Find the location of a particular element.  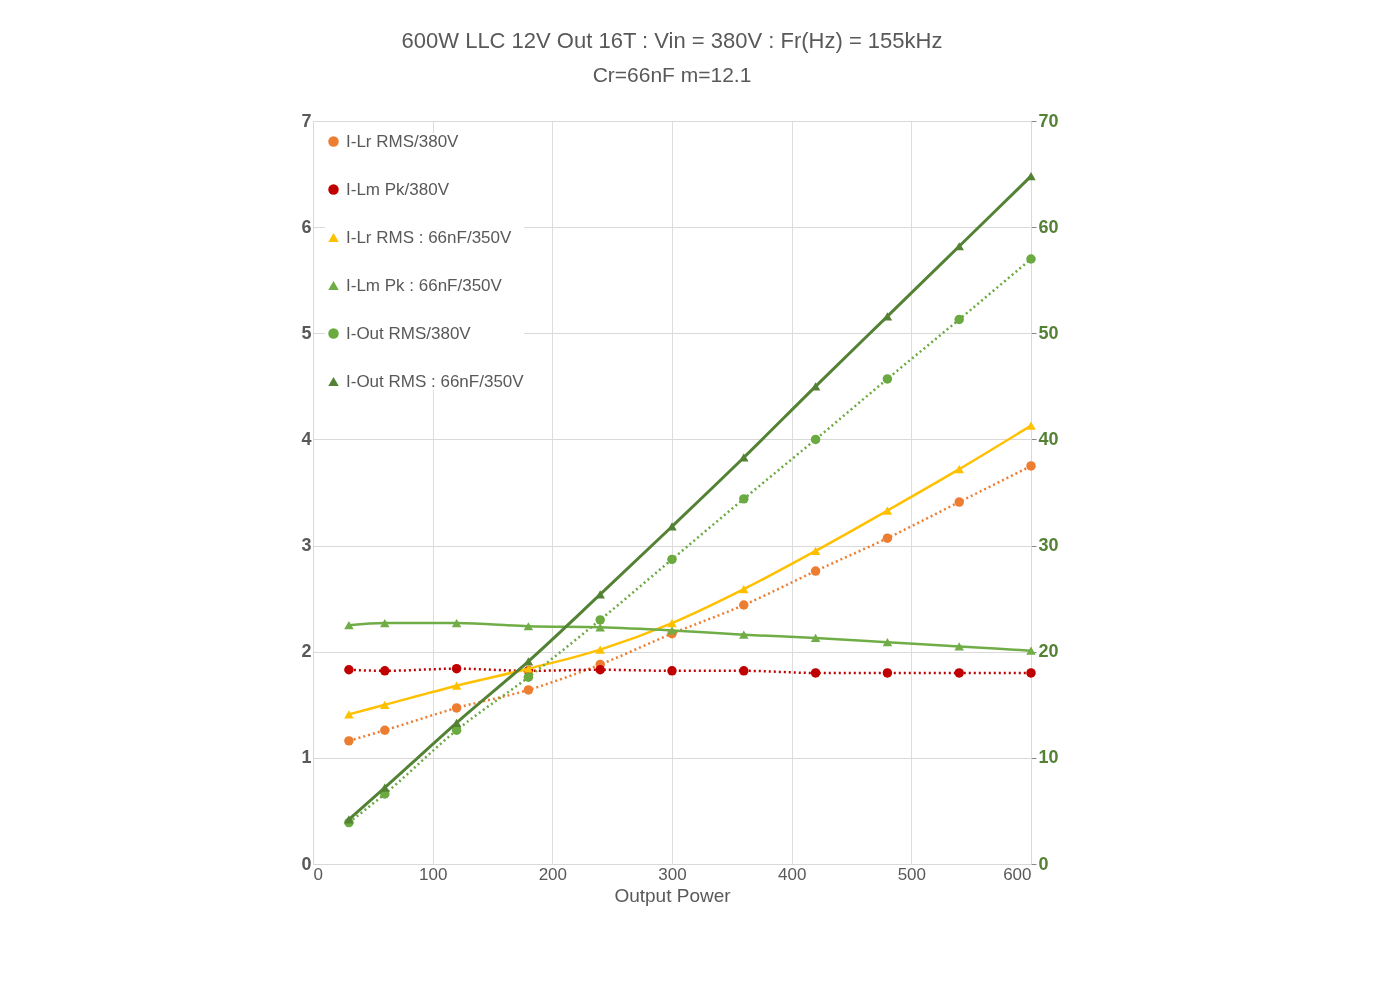

x-tick-label: 600 is located at coordinates (1017, 874).